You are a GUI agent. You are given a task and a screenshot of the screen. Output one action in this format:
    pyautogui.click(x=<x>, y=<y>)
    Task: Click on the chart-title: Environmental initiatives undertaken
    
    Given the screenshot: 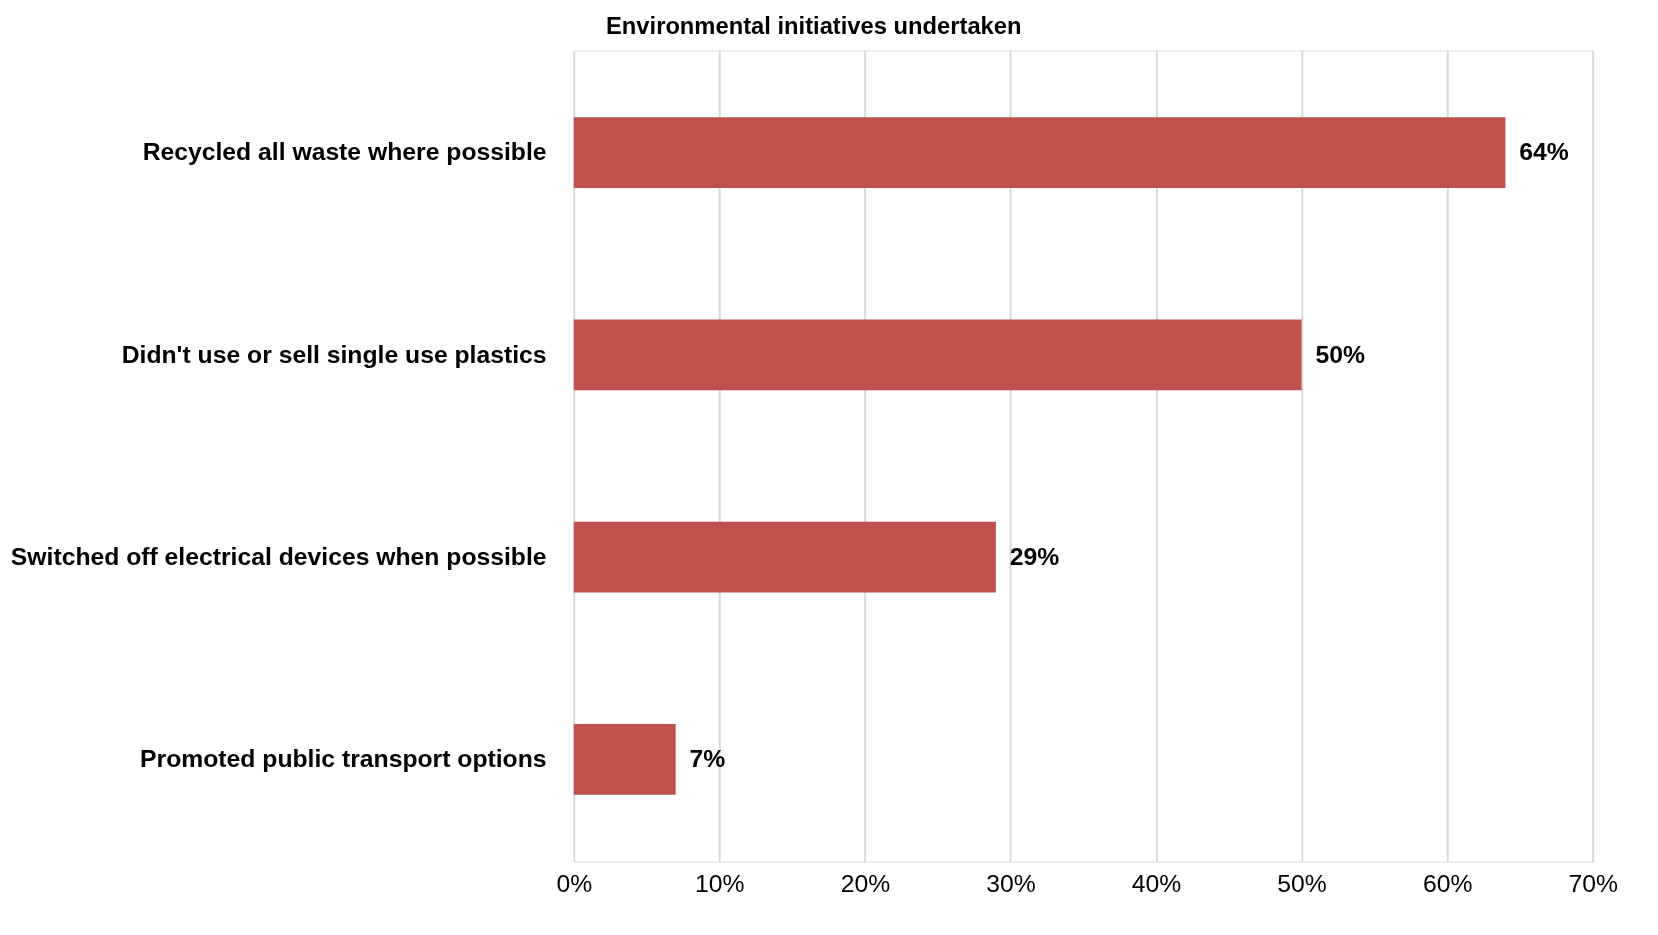 What is the action you would take?
    pyautogui.click(x=814, y=25)
    